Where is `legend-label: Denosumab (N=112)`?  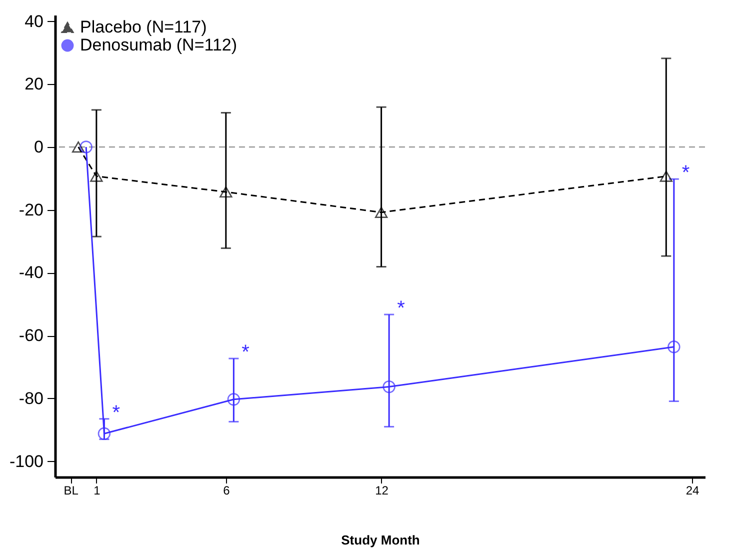
legend-label: Denosumab (N=112) is located at coordinates (159, 45).